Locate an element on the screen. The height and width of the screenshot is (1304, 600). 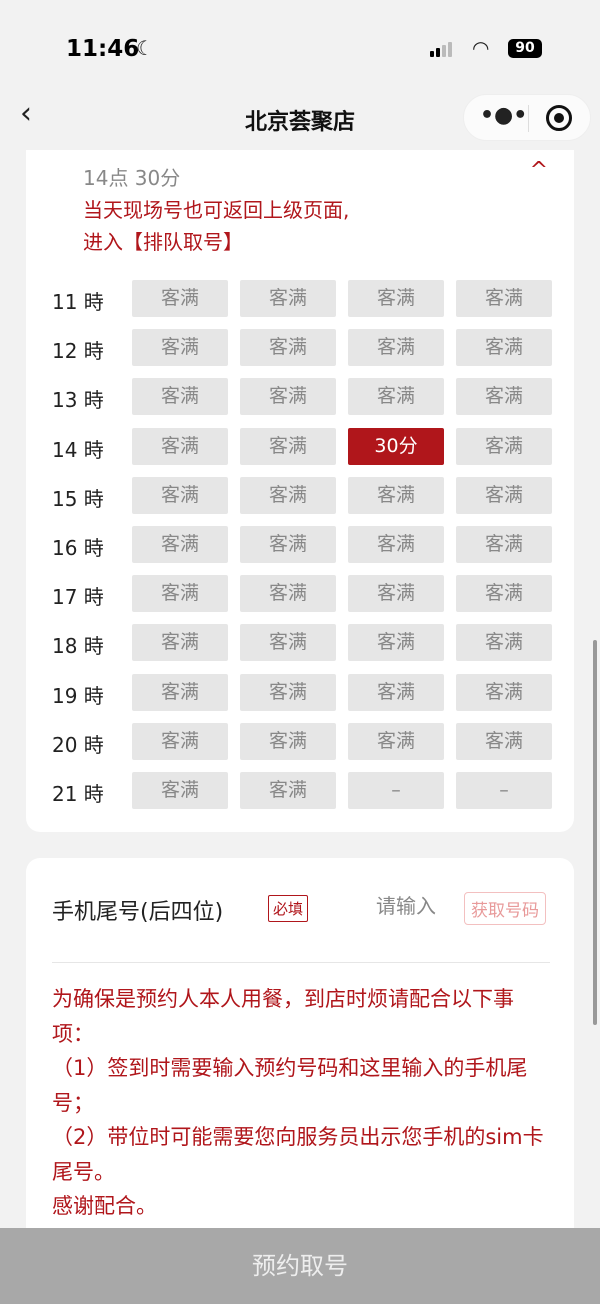
back-button: ‹ is located at coordinates (26, 113).